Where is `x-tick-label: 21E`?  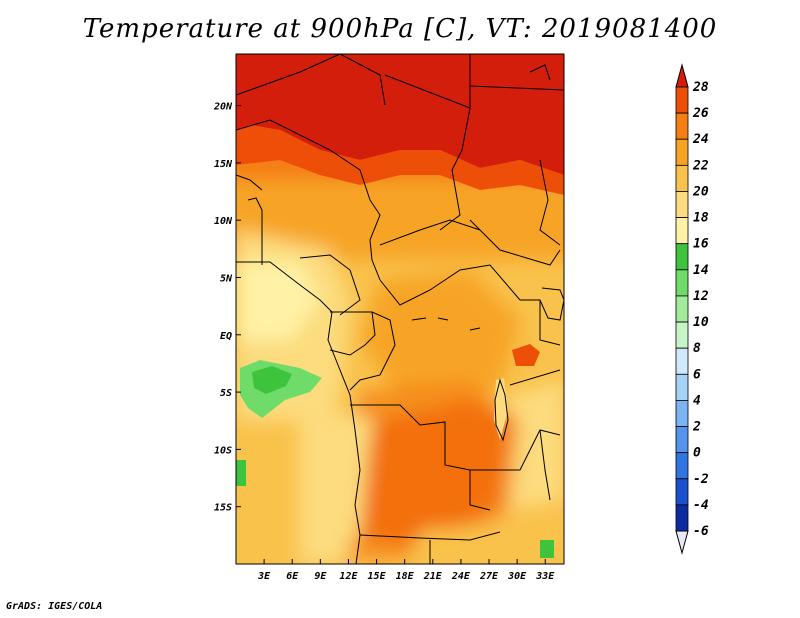
x-tick-label: 21E is located at coordinates (433, 576).